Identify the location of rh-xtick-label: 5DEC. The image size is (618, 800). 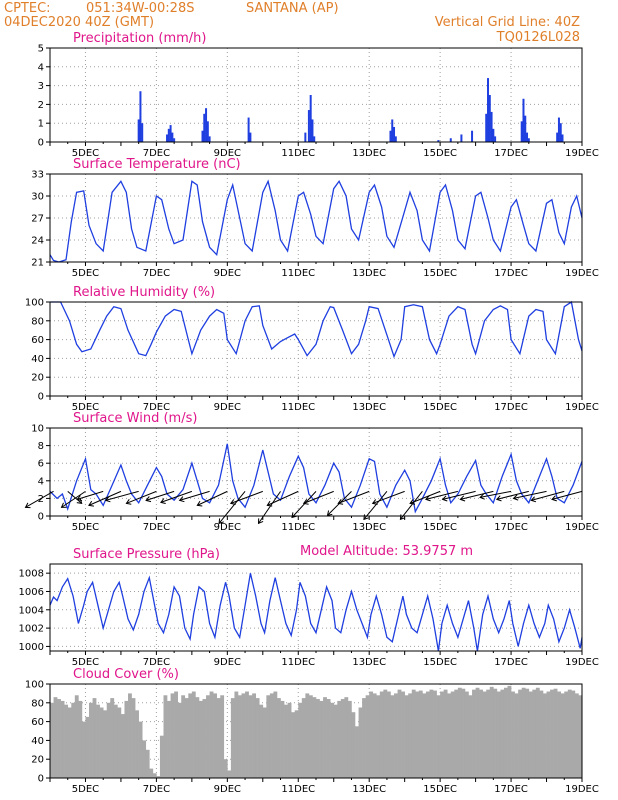
(85, 407).